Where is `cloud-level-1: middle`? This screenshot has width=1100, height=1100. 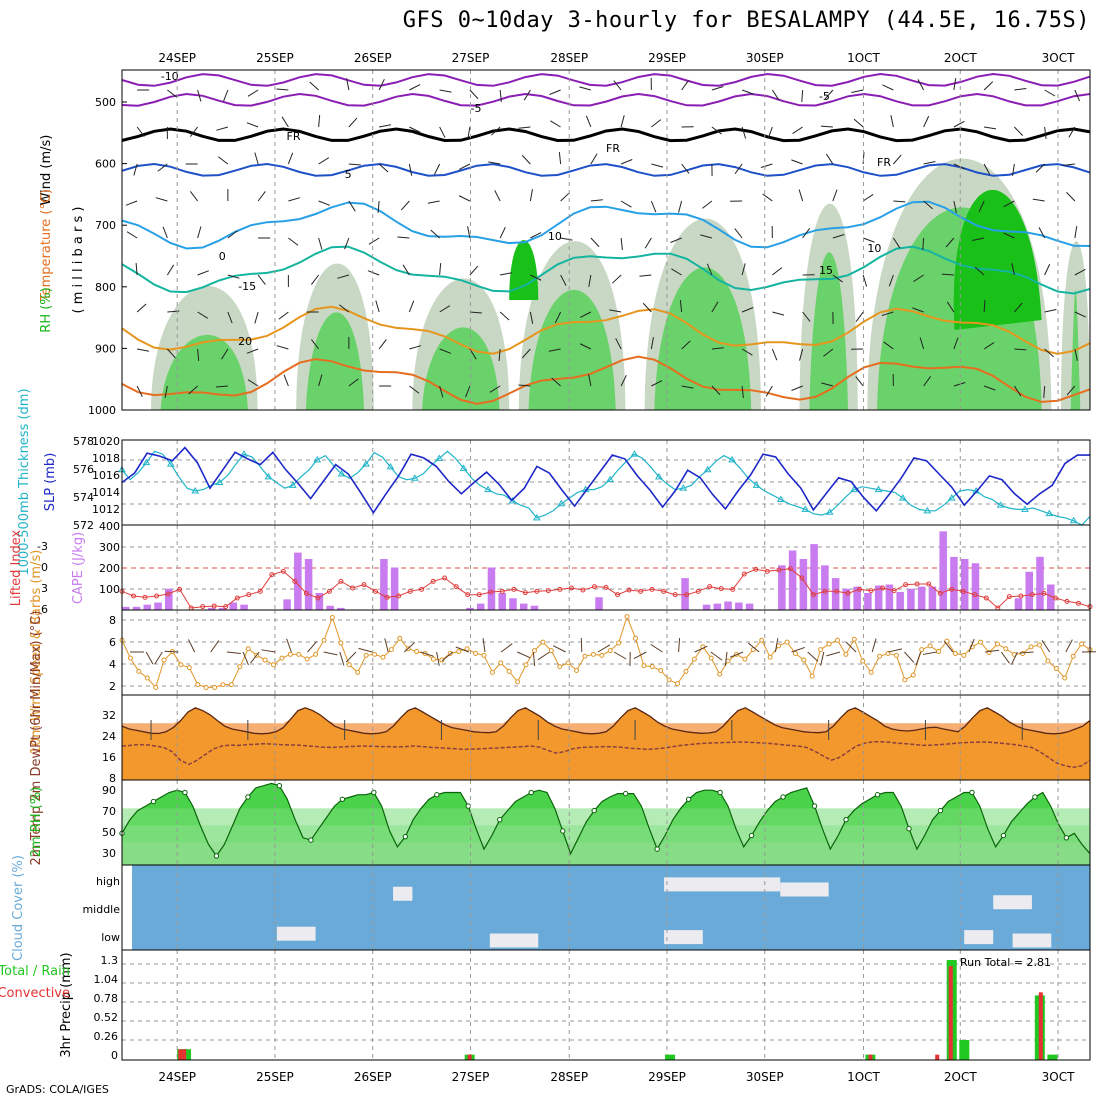 cloud-level-1: middle is located at coordinates (101, 909).